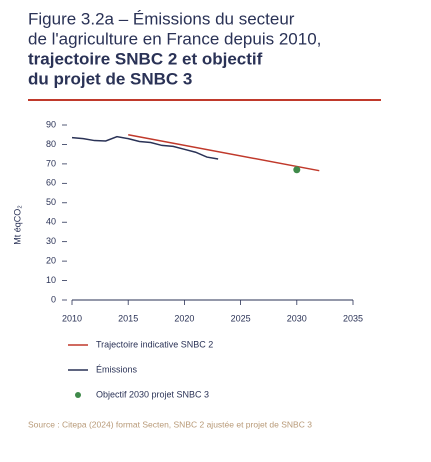 This screenshot has height=462, width=431. I want to click on y-tick-label: 60, so click(51, 183).